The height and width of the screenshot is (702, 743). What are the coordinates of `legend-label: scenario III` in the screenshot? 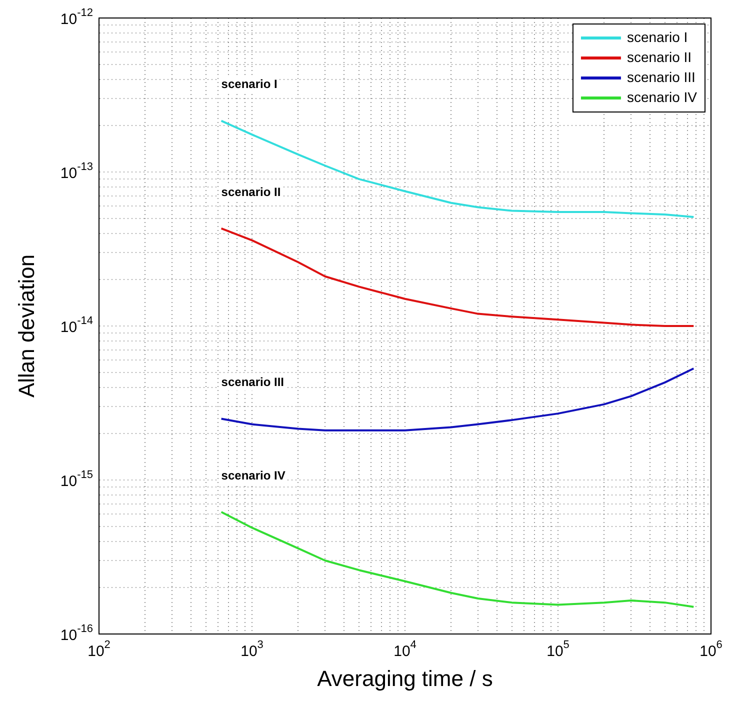 It's located at (661, 76).